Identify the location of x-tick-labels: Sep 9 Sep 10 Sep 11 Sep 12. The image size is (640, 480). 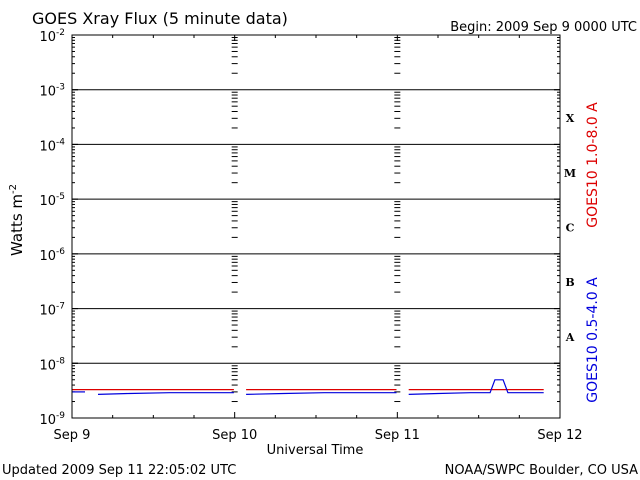
(318, 435).